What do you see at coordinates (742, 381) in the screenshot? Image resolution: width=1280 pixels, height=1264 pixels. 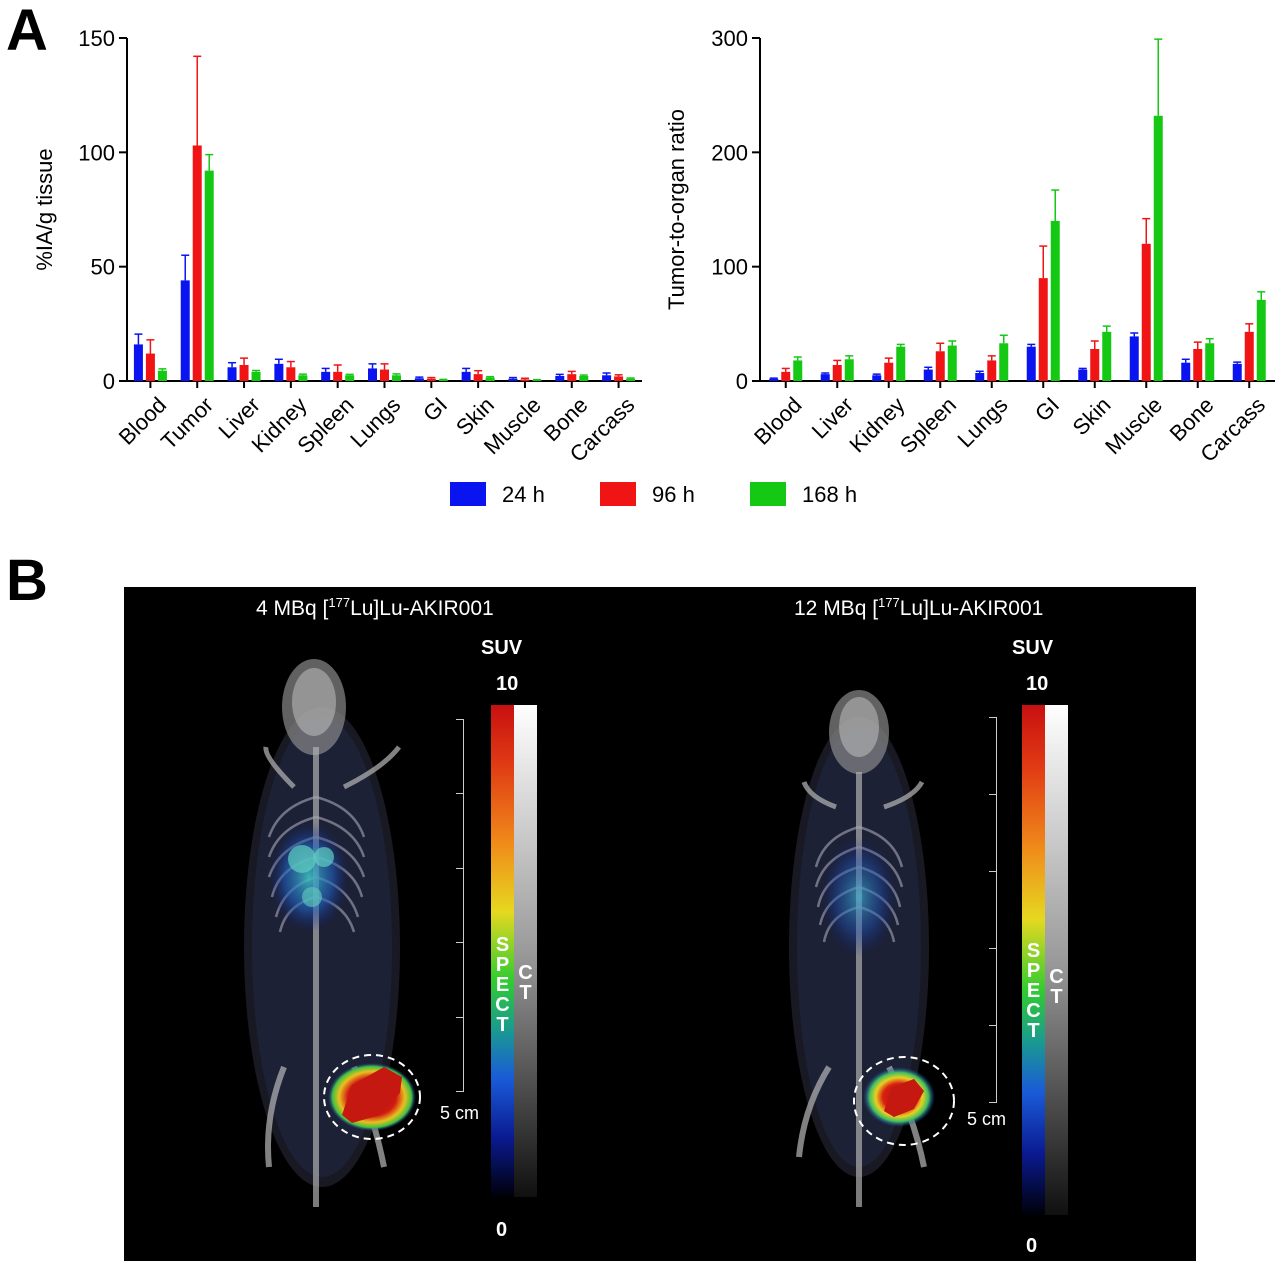 I see `chart-1-y-tick-label: 0` at bounding box center [742, 381].